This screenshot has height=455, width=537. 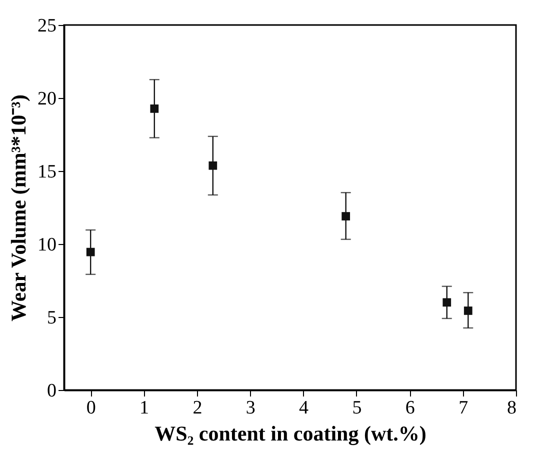 I want to click on x-tick-label: 3, so click(x=251, y=408).